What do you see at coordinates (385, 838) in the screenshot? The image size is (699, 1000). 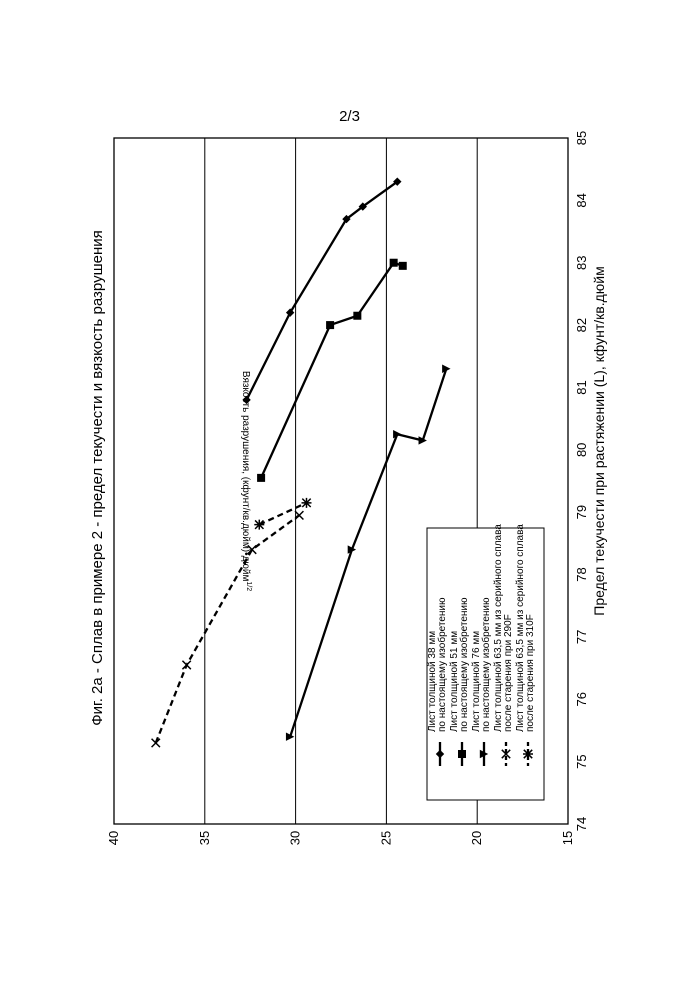 I see `y-tick-label: 25` at bounding box center [385, 838].